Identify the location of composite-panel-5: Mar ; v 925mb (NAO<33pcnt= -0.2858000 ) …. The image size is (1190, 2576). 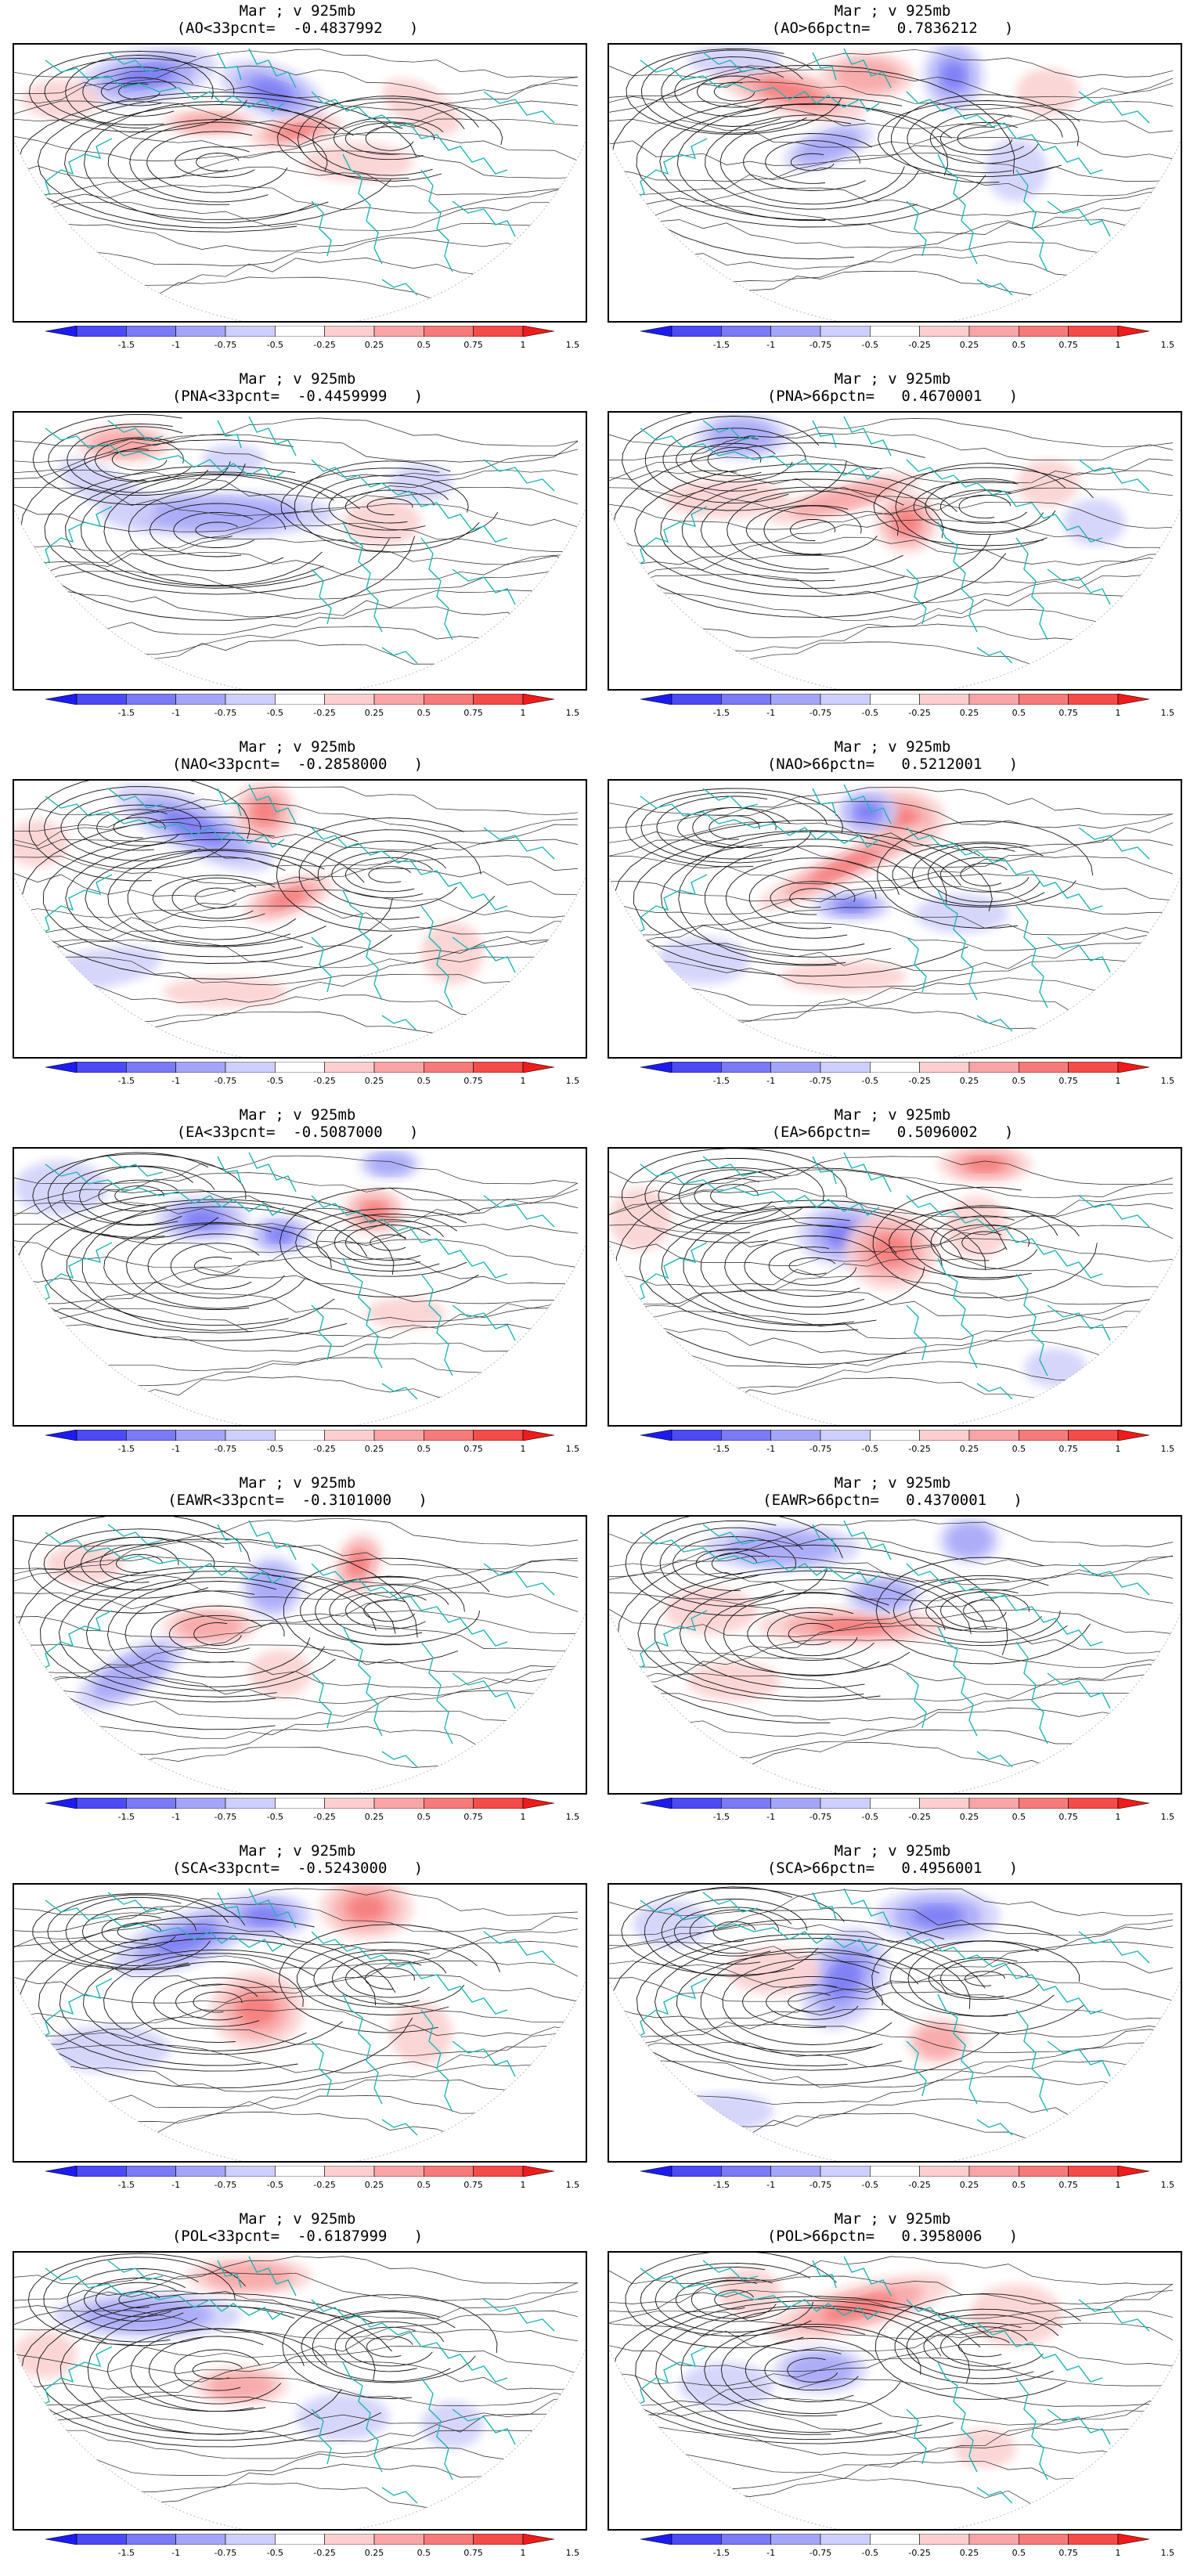
(297, 920).